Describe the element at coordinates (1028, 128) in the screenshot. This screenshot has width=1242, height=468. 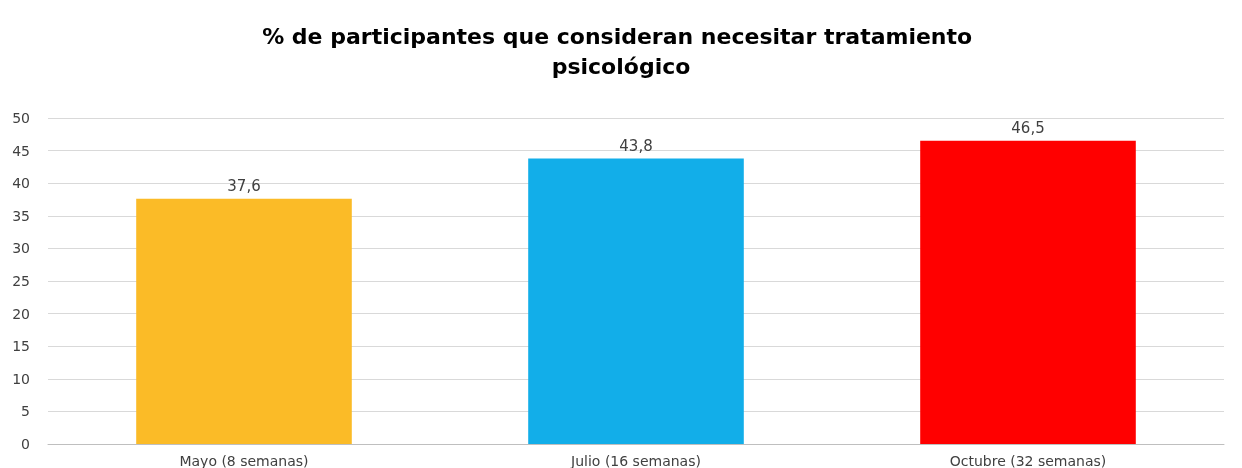
I see `data-label: 46,5` at that location.